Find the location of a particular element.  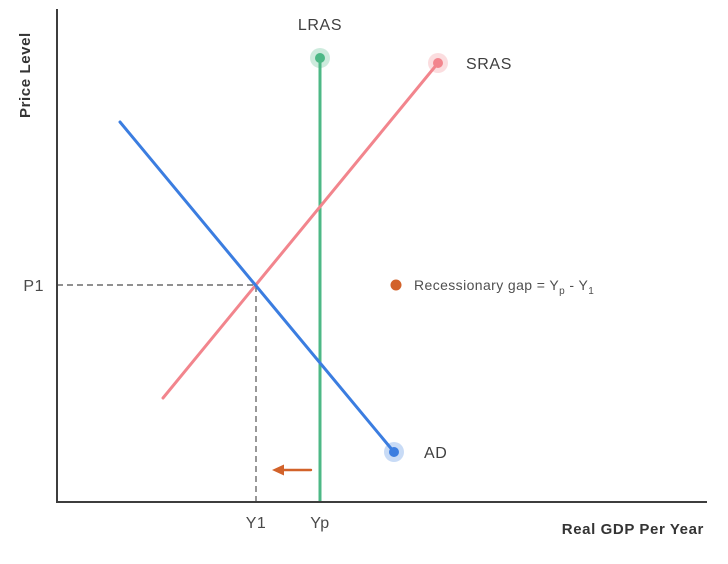

output-yp-label: Yp is located at coordinates (319, 523).